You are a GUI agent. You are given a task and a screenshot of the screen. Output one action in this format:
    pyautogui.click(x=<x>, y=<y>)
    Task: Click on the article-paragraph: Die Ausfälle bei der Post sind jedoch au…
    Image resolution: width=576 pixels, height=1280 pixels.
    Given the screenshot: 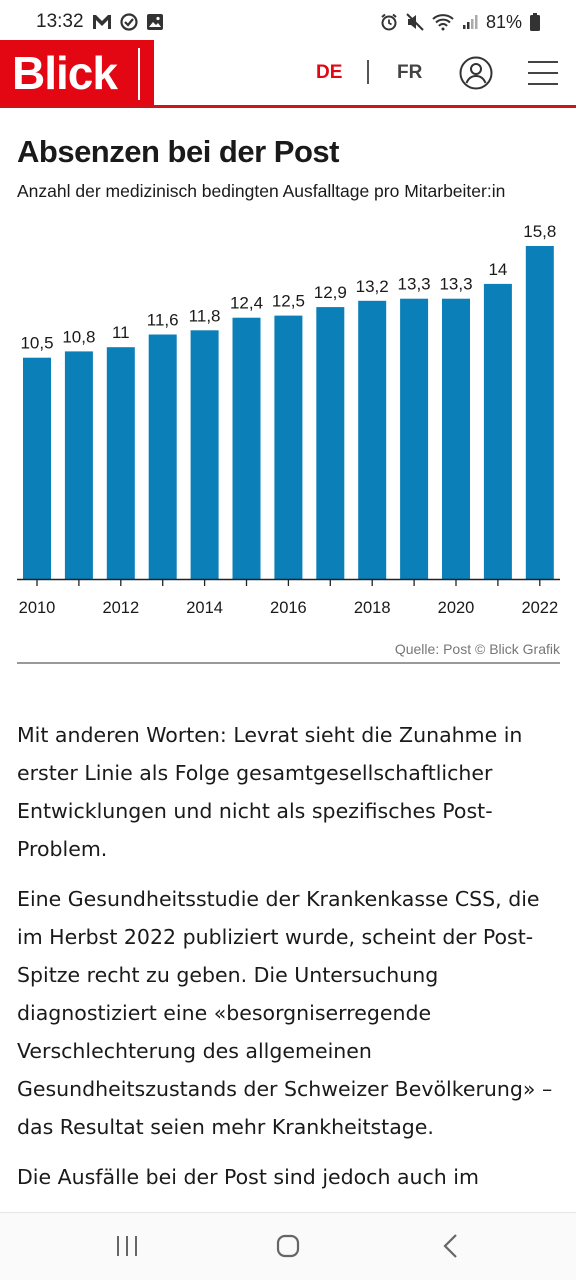 What is the action you would take?
    pyautogui.click(x=248, y=1177)
    